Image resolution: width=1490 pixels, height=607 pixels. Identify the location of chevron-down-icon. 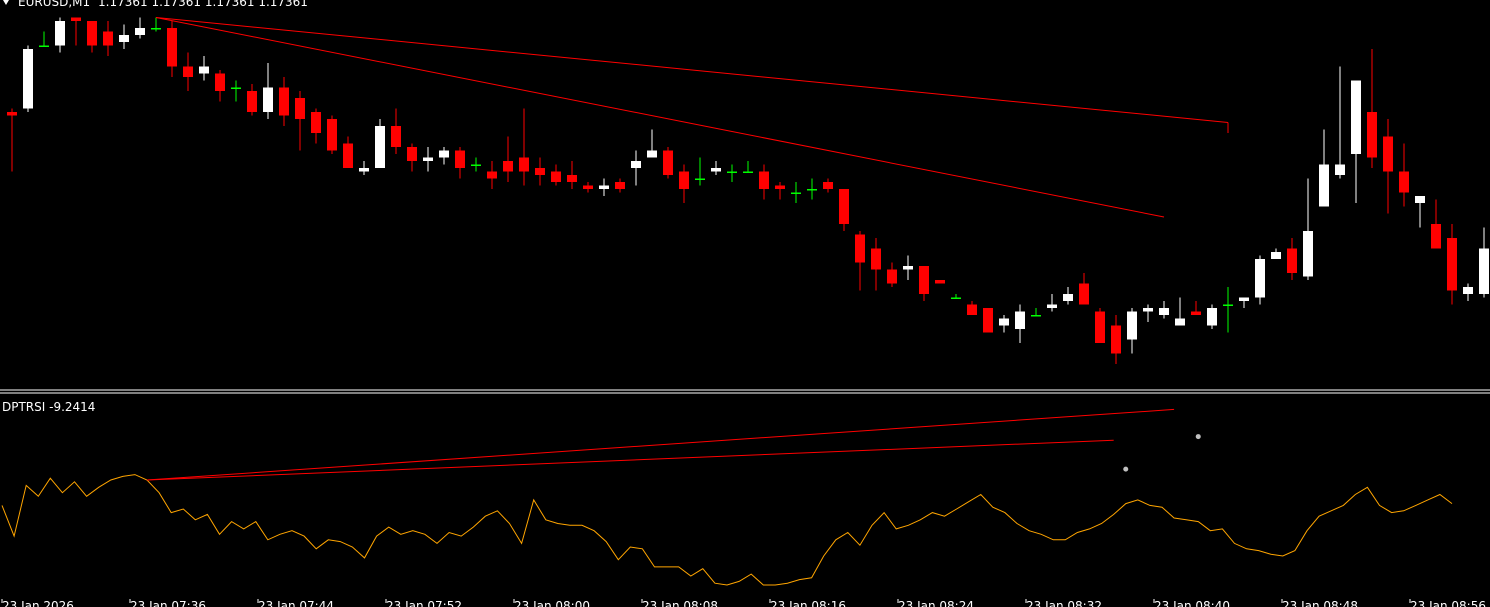
(6, 2).